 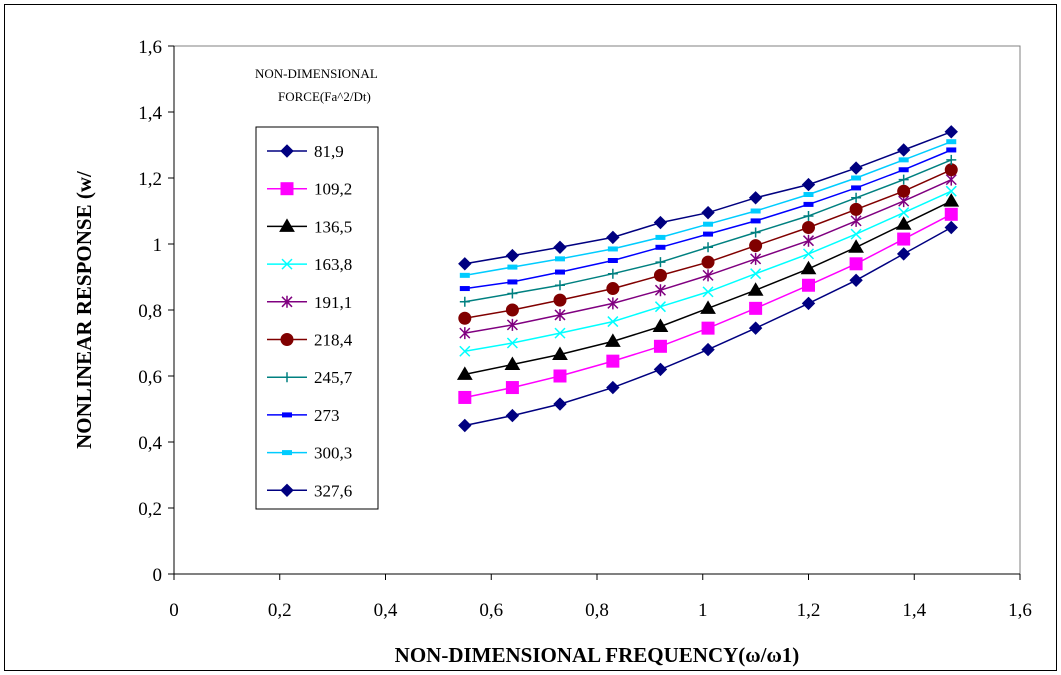 I want to click on legend-entry: 300,3, so click(x=309, y=453).